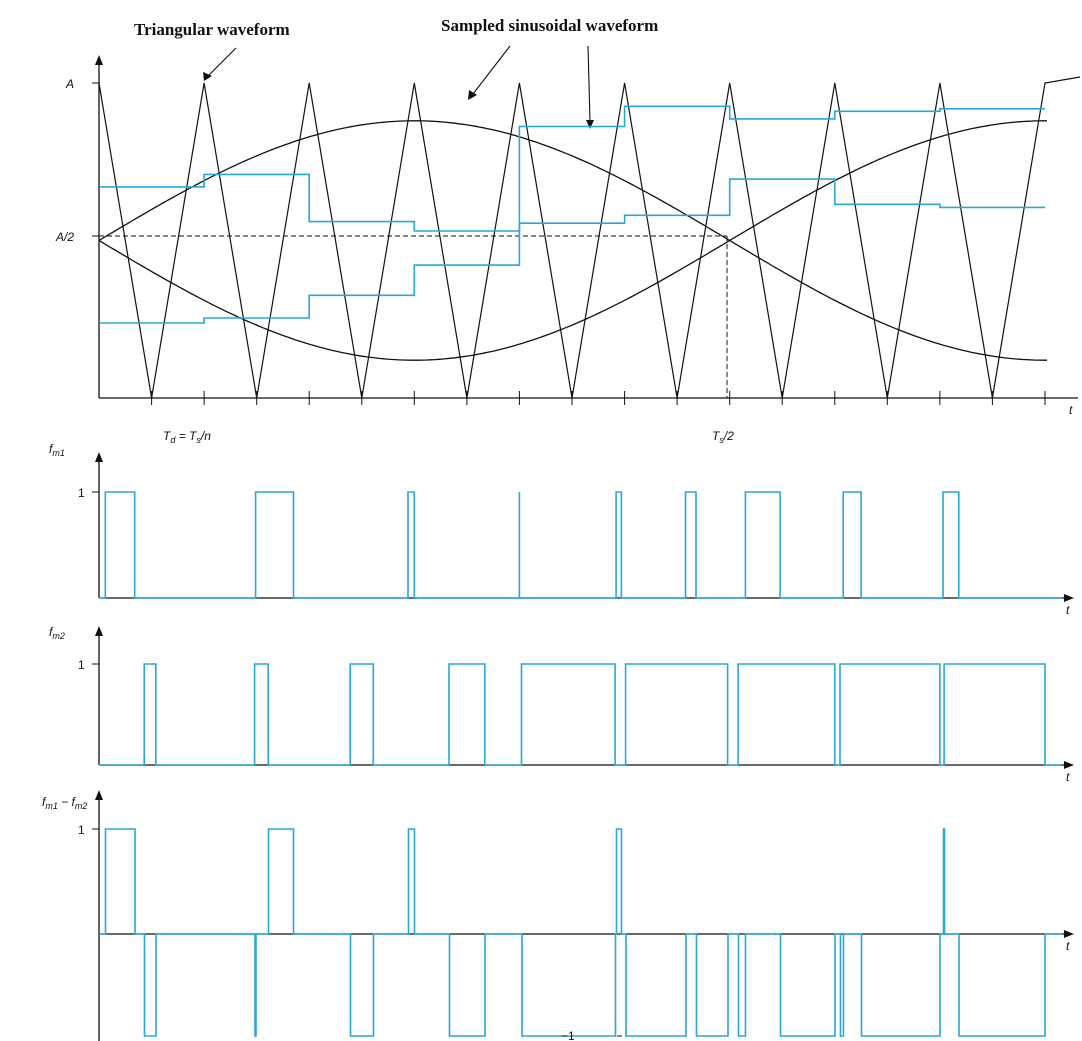 The image size is (1082, 1041). What do you see at coordinates (1069, 598) in the screenshot?
I see `fm1-x-arrow` at bounding box center [1069, 598].